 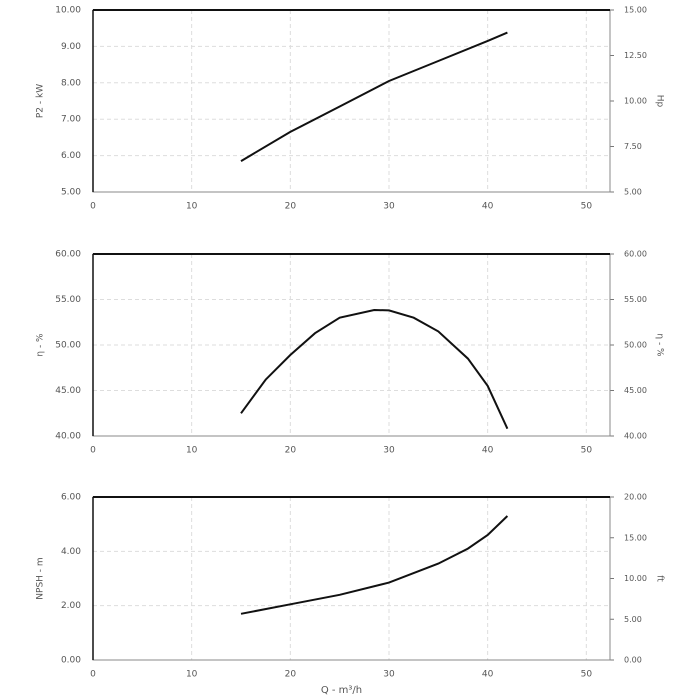 What do you see at coordinates (635, 345) in the screenshot?
I see `y2-tick-label: 50.00` at bounding box center [635, 345].